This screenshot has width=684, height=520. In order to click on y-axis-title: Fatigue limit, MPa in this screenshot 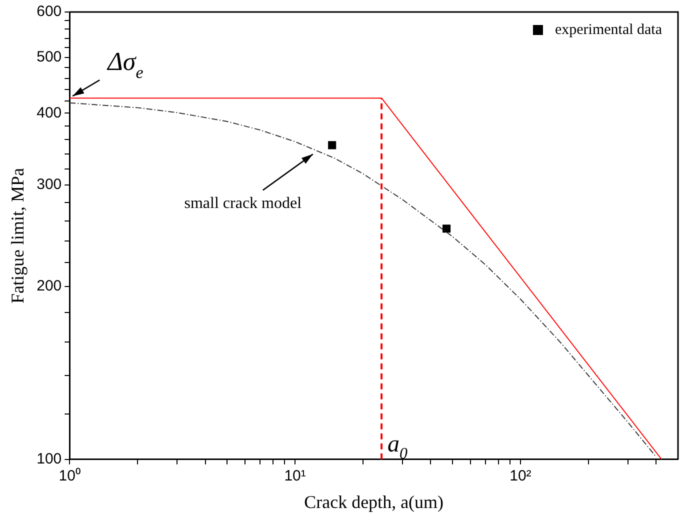, I will do `click(18, 236)`.